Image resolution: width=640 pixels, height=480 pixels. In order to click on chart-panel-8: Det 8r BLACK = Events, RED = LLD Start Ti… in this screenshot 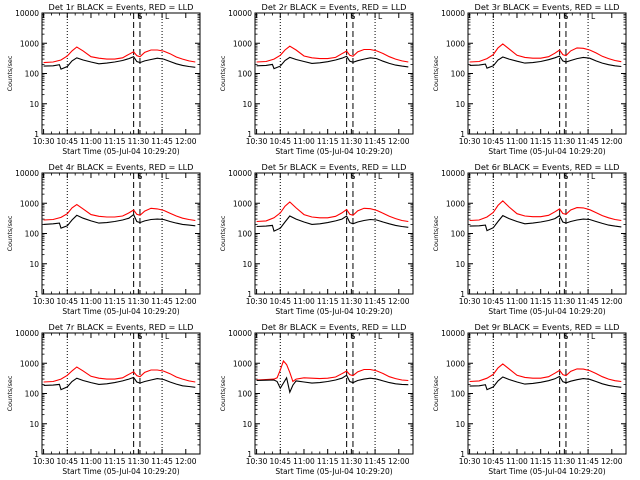, I will do `click(316, 399)`.